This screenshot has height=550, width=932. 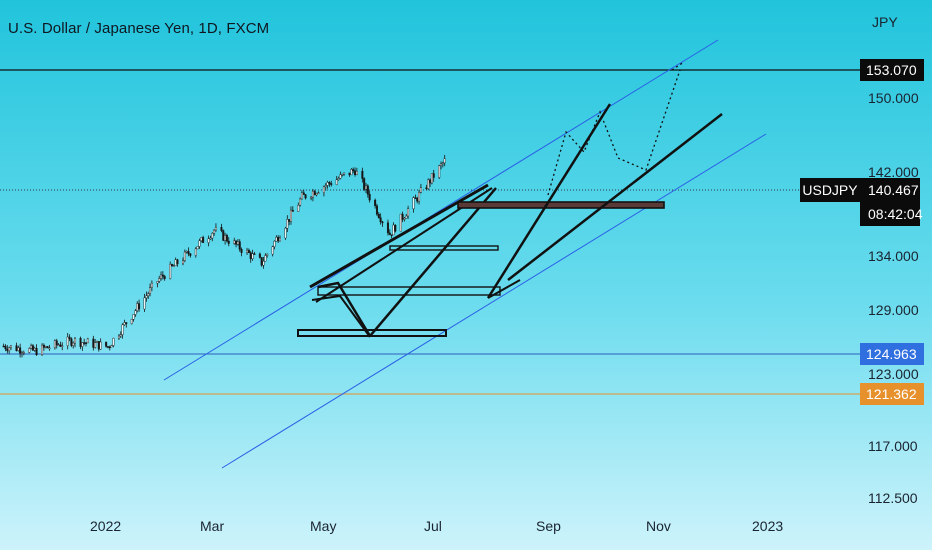 I want to click on projection-path, so click(x=614, y=132).